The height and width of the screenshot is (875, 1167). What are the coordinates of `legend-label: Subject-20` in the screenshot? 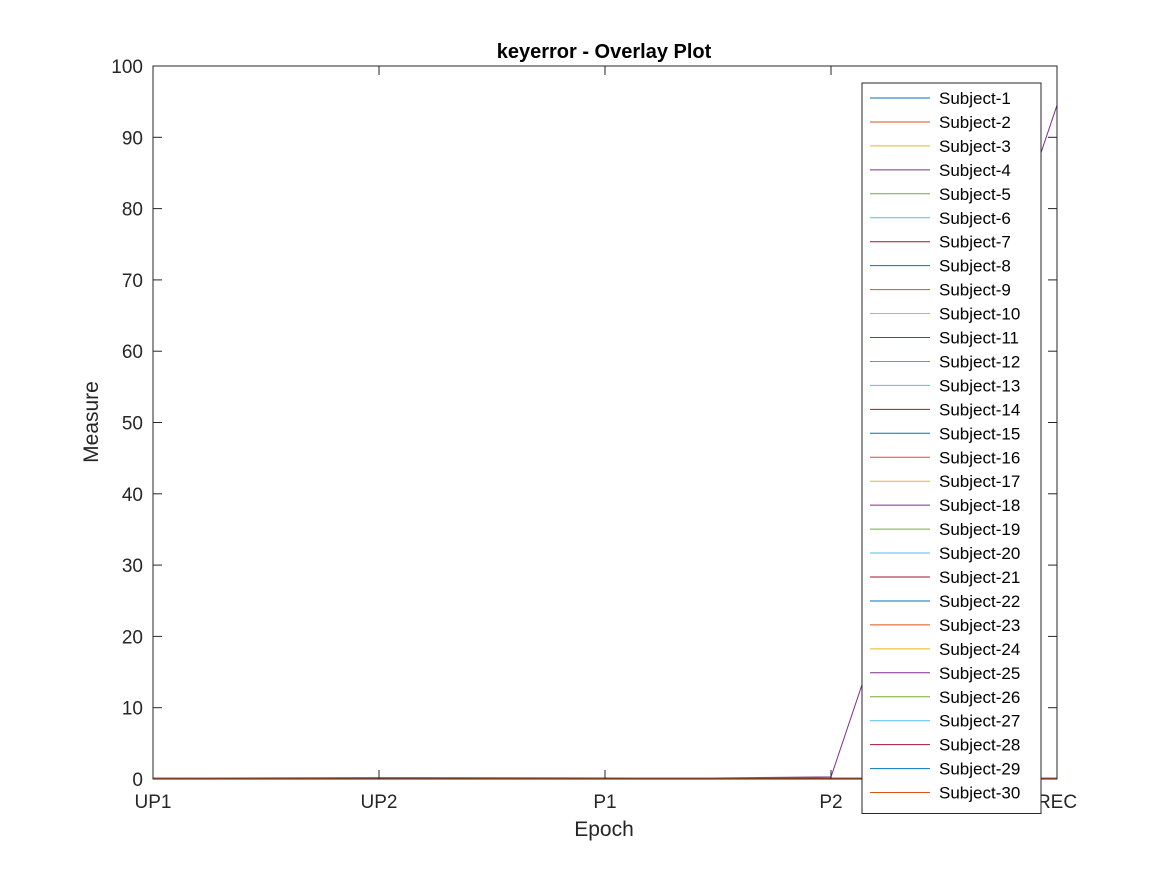 It's located at (979, 553).